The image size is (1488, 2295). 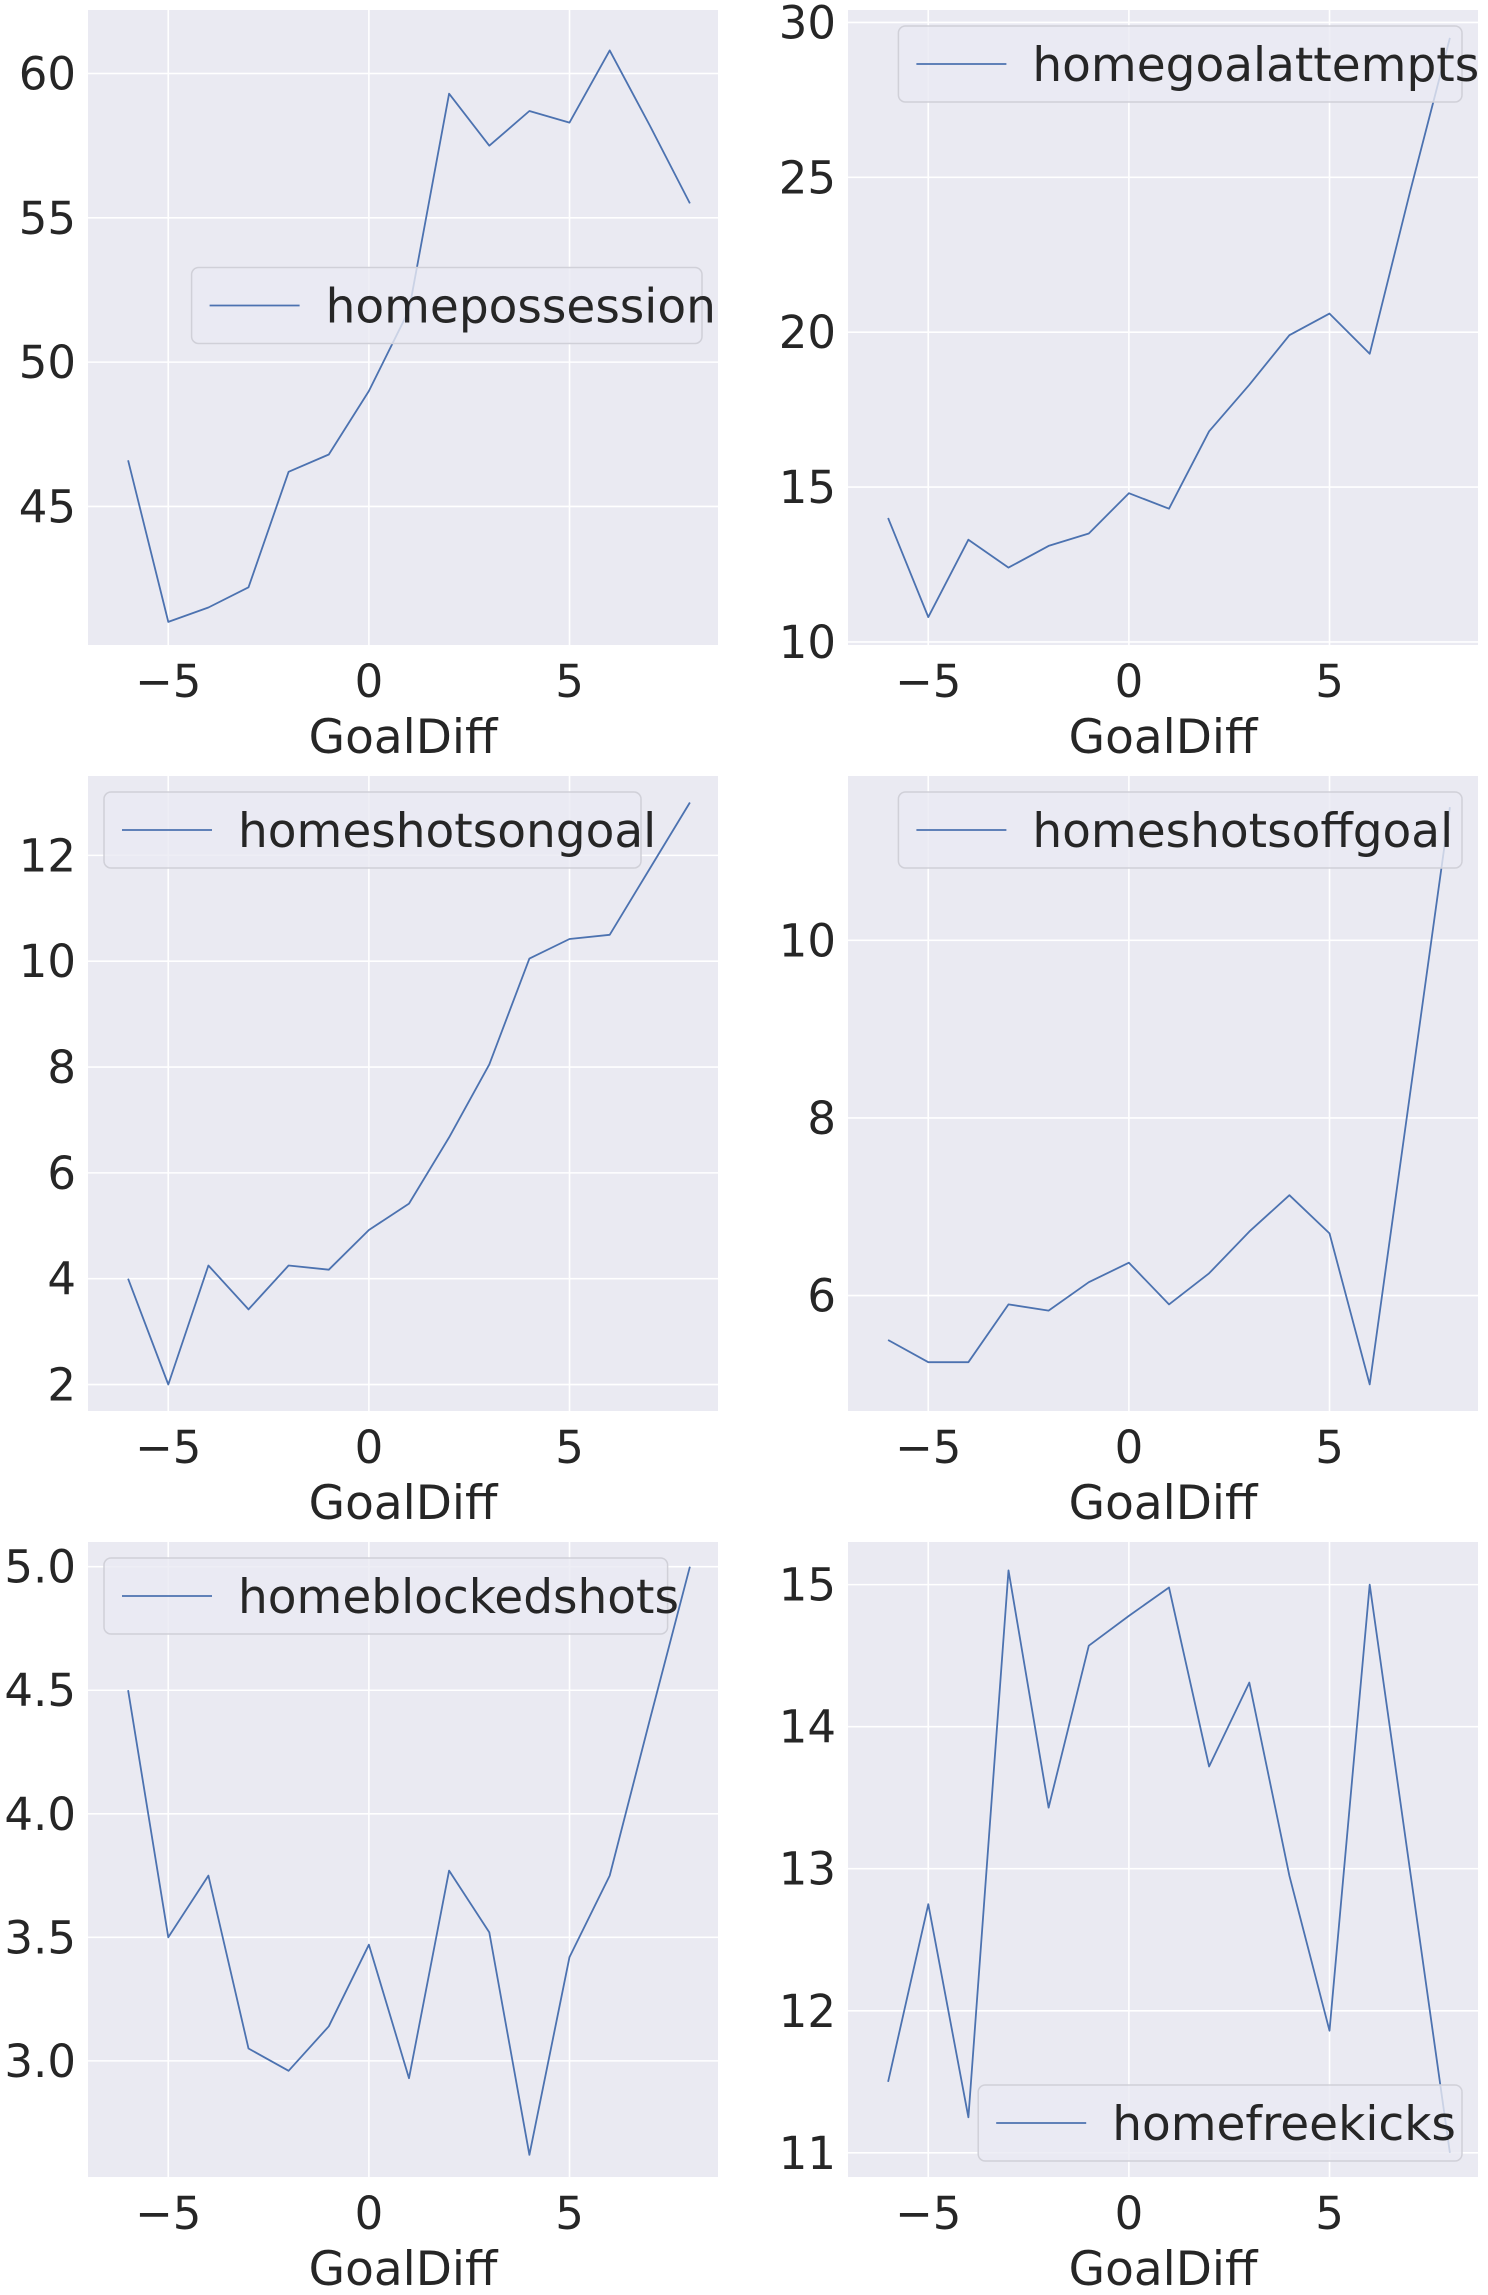 I want to click on legend: homefreekicks, so click(x=1220, y=2123).